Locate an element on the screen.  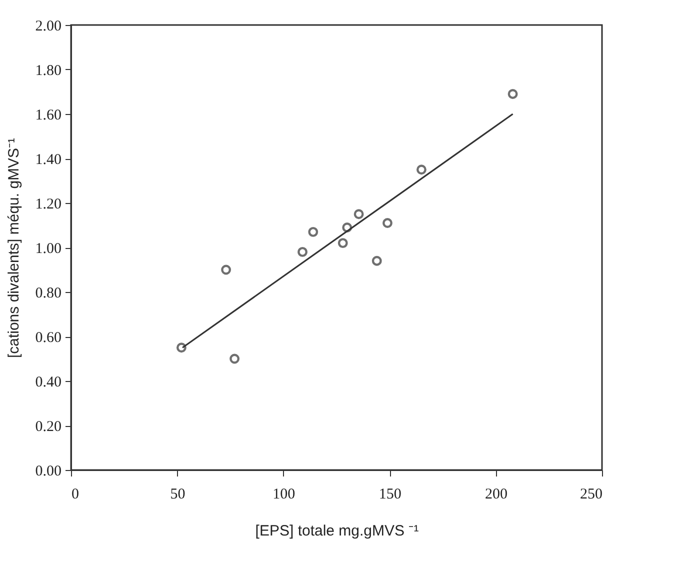
y-tick-label: 0.00 is located at coordinates (48, 472).